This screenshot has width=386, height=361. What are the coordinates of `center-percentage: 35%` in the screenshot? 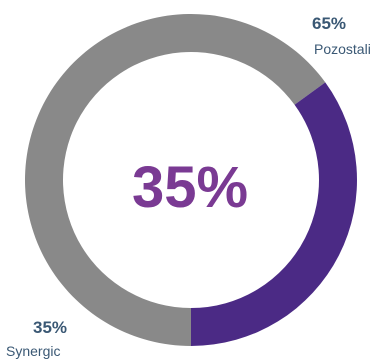 It's located at (190, 187).